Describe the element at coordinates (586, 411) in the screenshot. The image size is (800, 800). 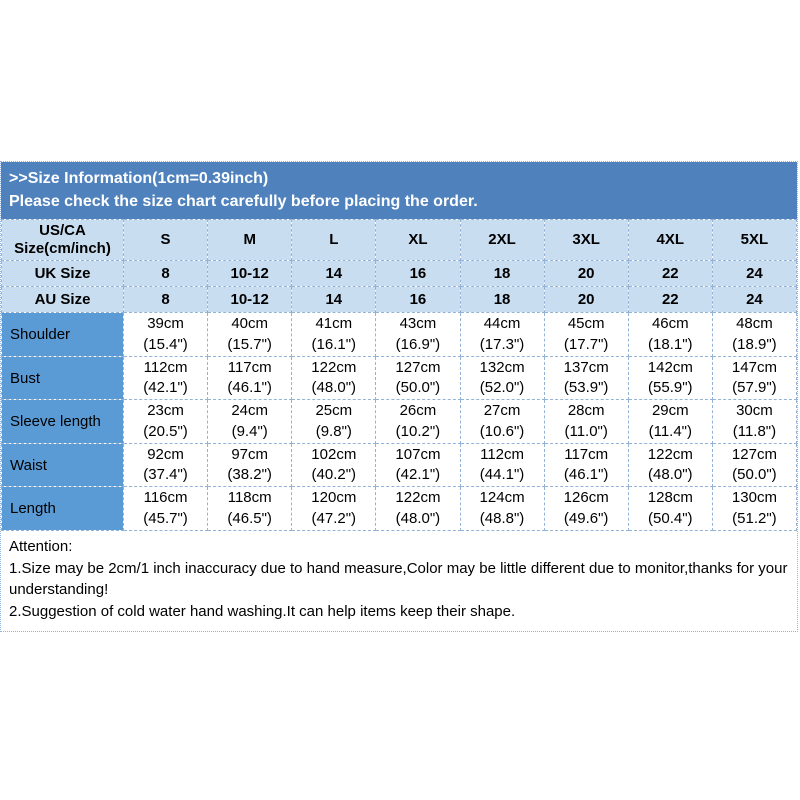
I see `measurement-cm: 28cm` at that location.